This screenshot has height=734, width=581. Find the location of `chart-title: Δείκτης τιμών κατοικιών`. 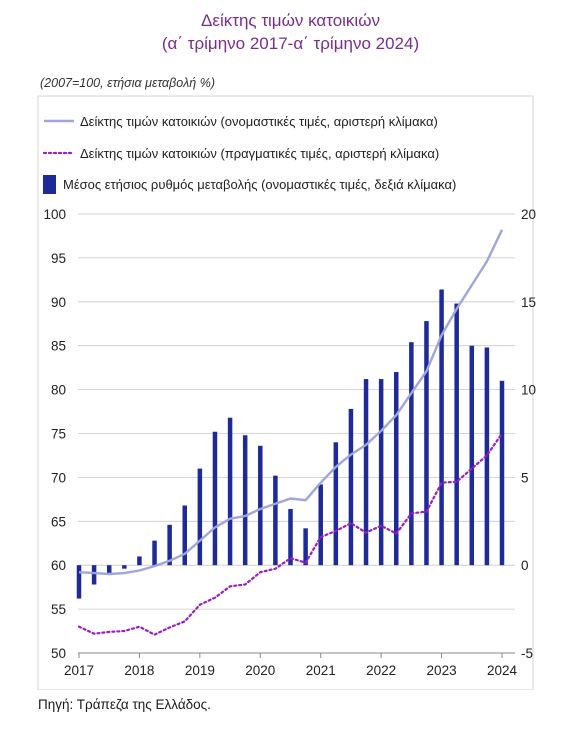

chart-title: Δείκτης τιμών κατοικιών is located at coordinates (290, 20).